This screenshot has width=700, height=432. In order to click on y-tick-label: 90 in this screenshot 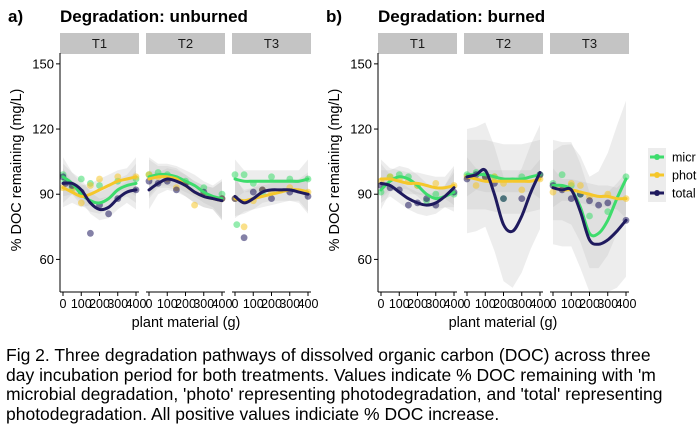, I will do `click(47, 194)`.